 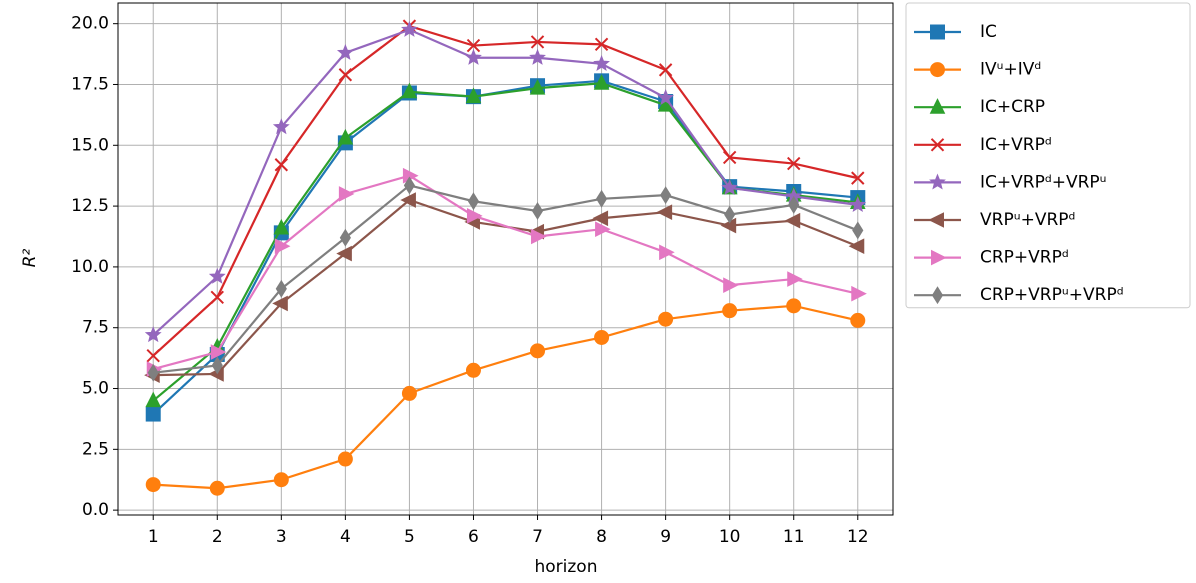 What do you see at coordinates (153, 537) in the screenshot?
I see `x-tick-label: 1` at bounding box center [153, 537].